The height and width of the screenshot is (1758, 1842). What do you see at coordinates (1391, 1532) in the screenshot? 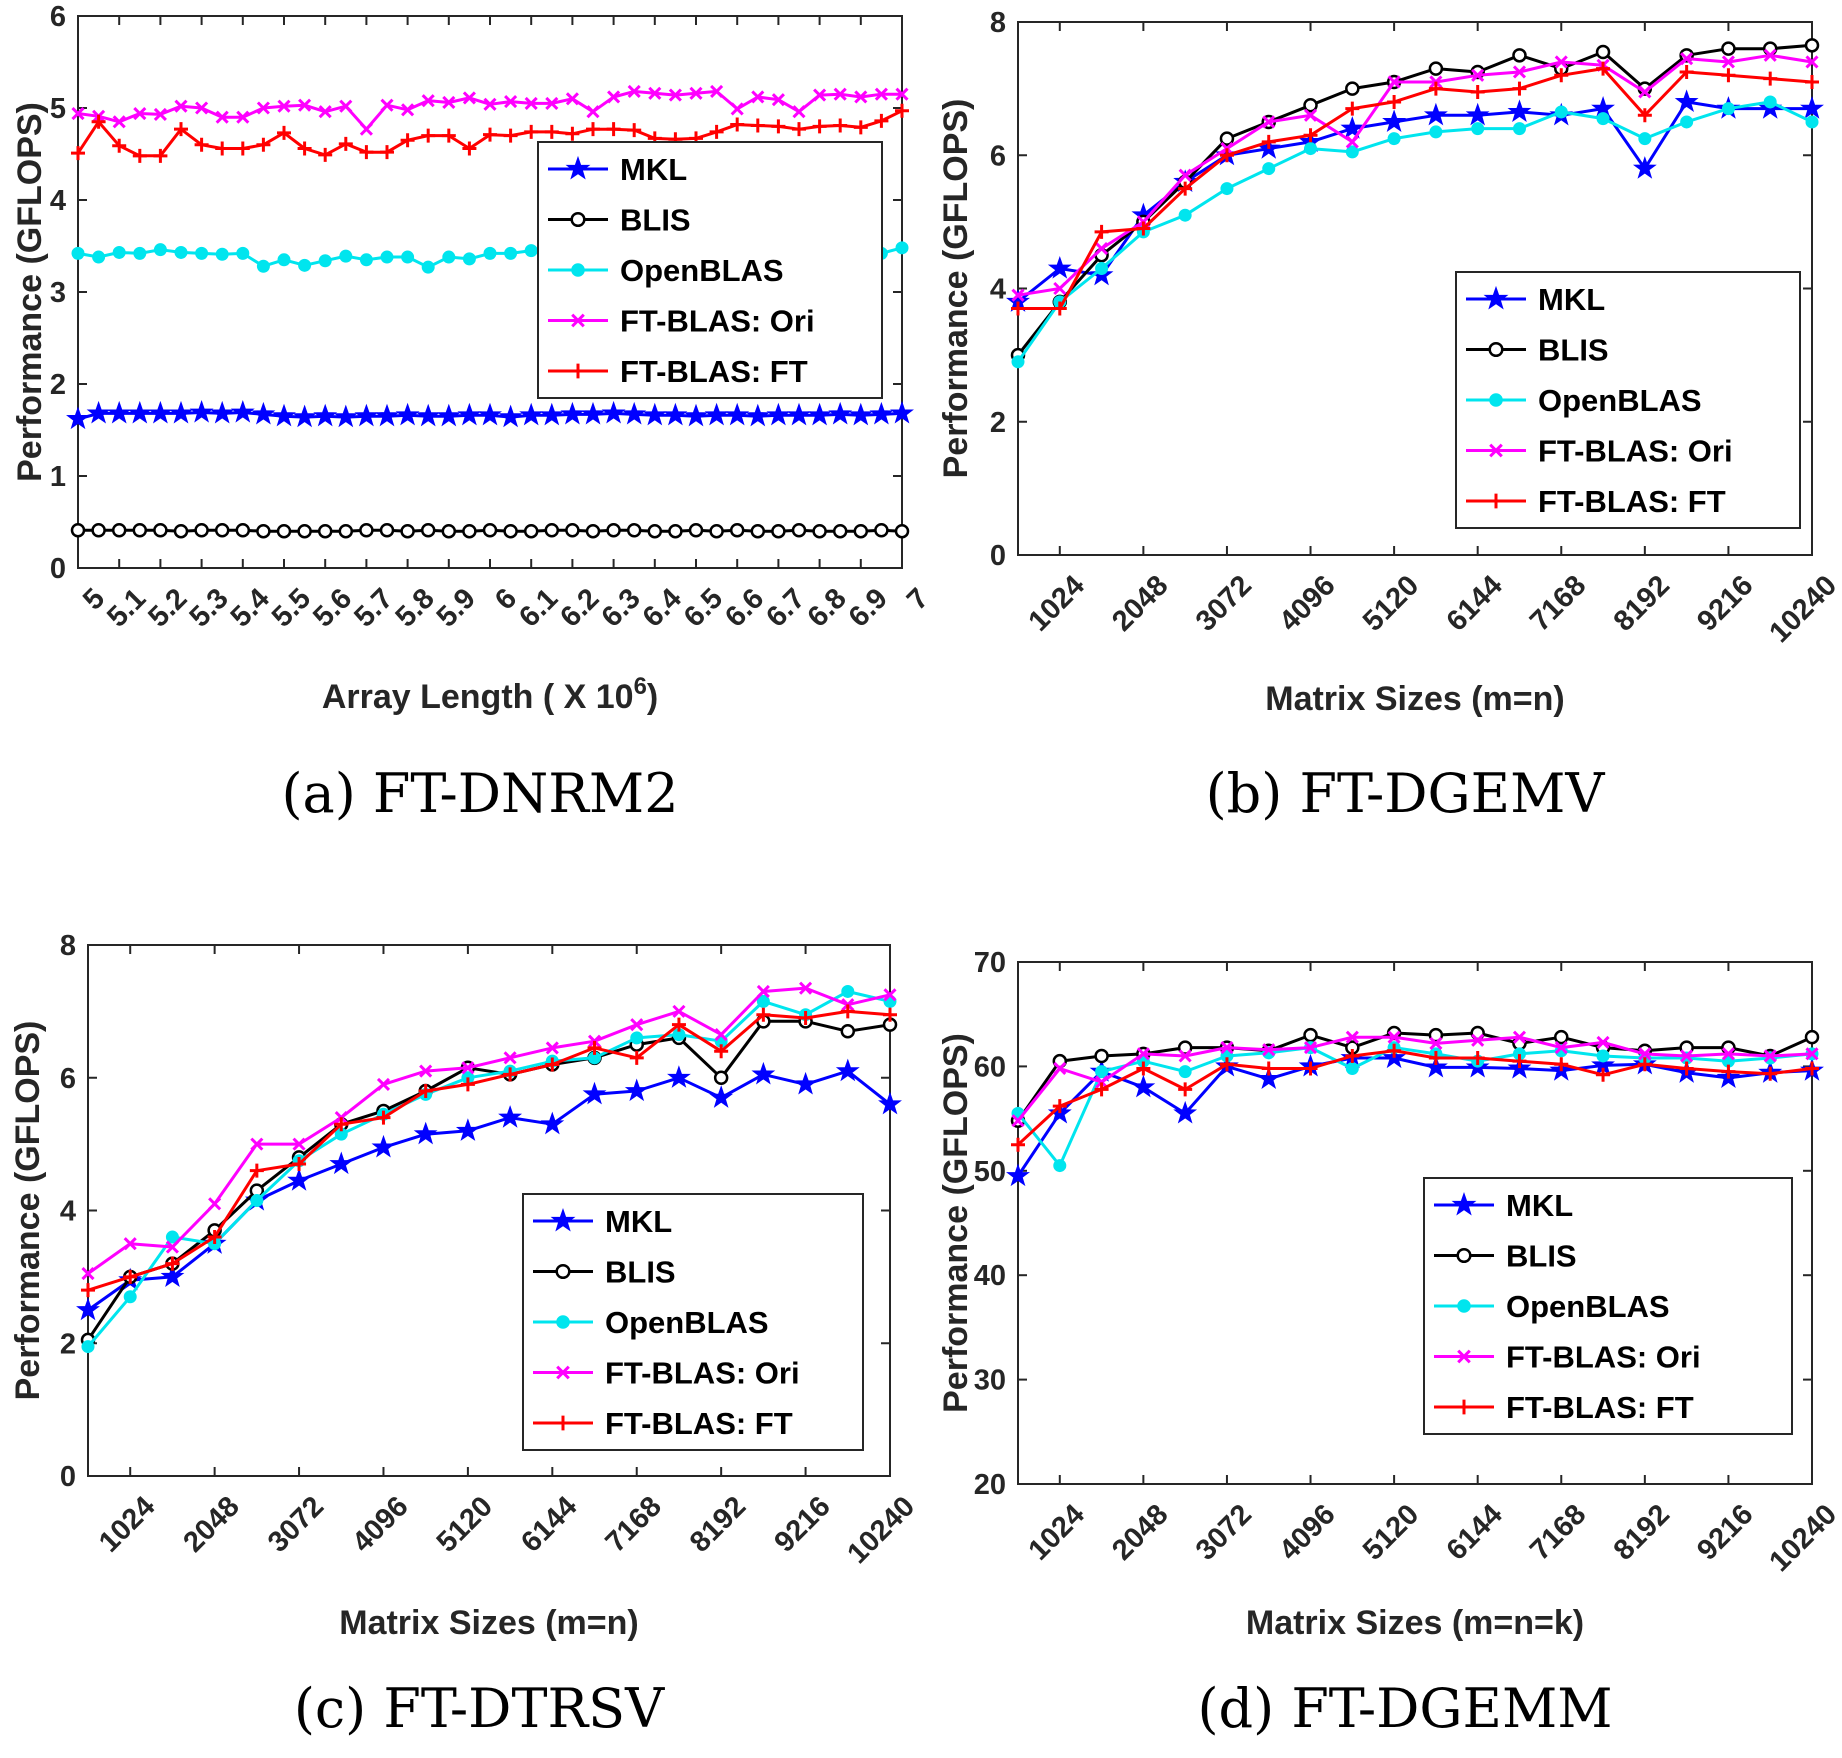
I see `x-tick-label: 5120` at bounding box center [1391, 1532].